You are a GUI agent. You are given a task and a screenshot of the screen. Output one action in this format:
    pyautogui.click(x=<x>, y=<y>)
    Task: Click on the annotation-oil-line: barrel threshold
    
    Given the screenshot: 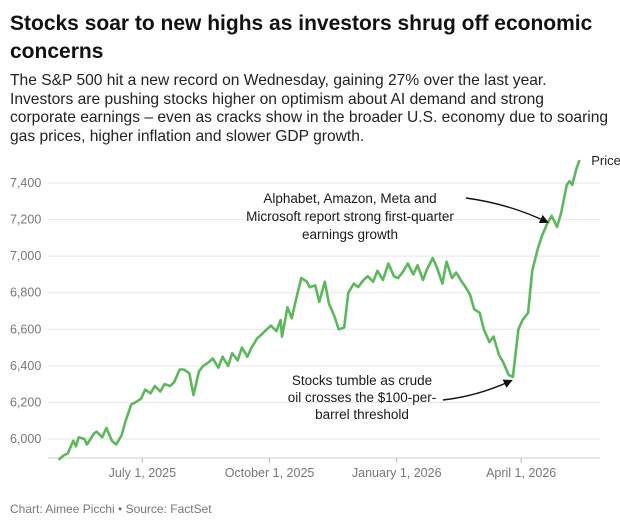 What is the action you would take?
    pyautogui.click(x=362, y=414)
    